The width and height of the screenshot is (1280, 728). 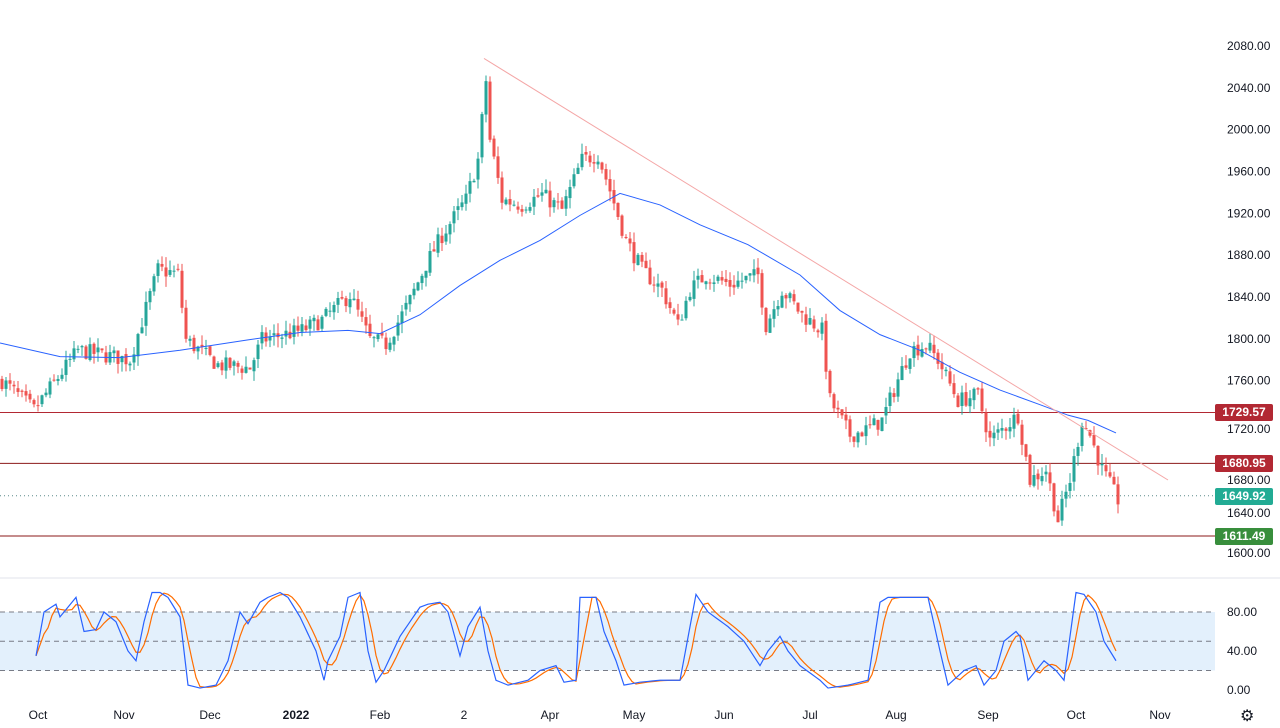 I want to click on price-tick: 1840.00, so click(x=1249, y=297).